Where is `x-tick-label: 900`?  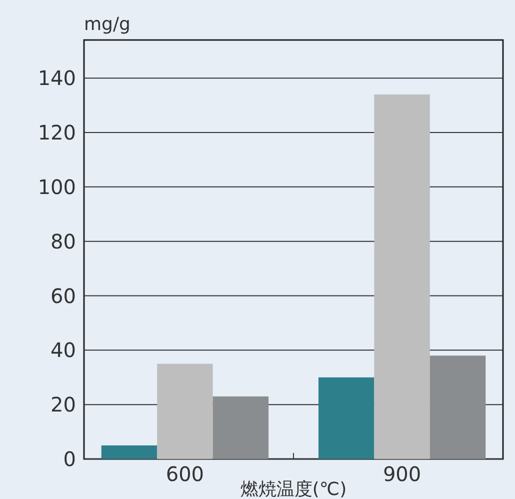 x-tick-label: 900 is located at coordinates (402, 474).